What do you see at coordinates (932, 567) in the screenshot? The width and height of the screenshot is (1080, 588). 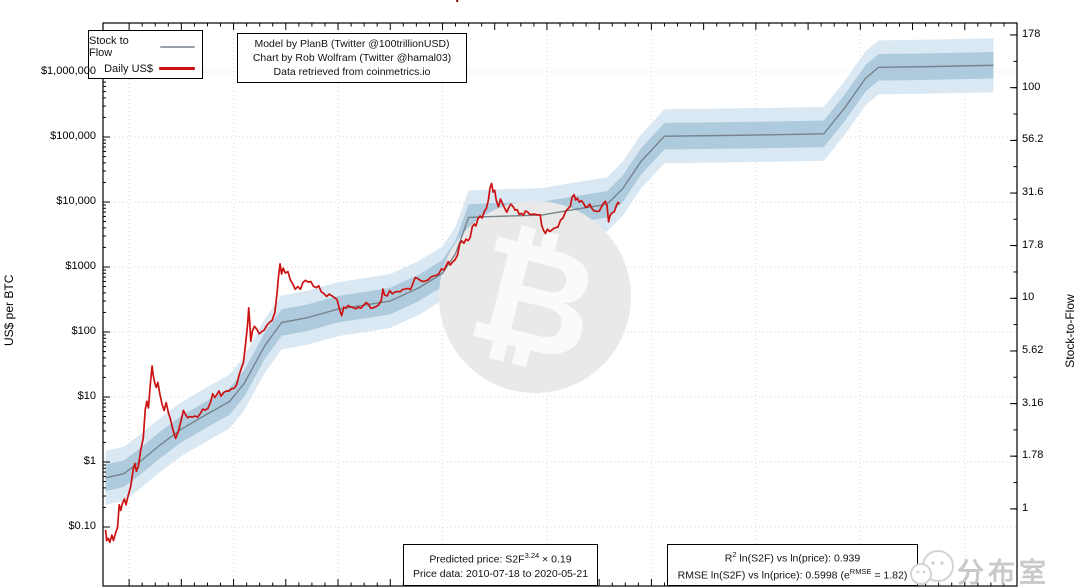 I see `watermark-logo-icon` at bounding box center [932, 567].